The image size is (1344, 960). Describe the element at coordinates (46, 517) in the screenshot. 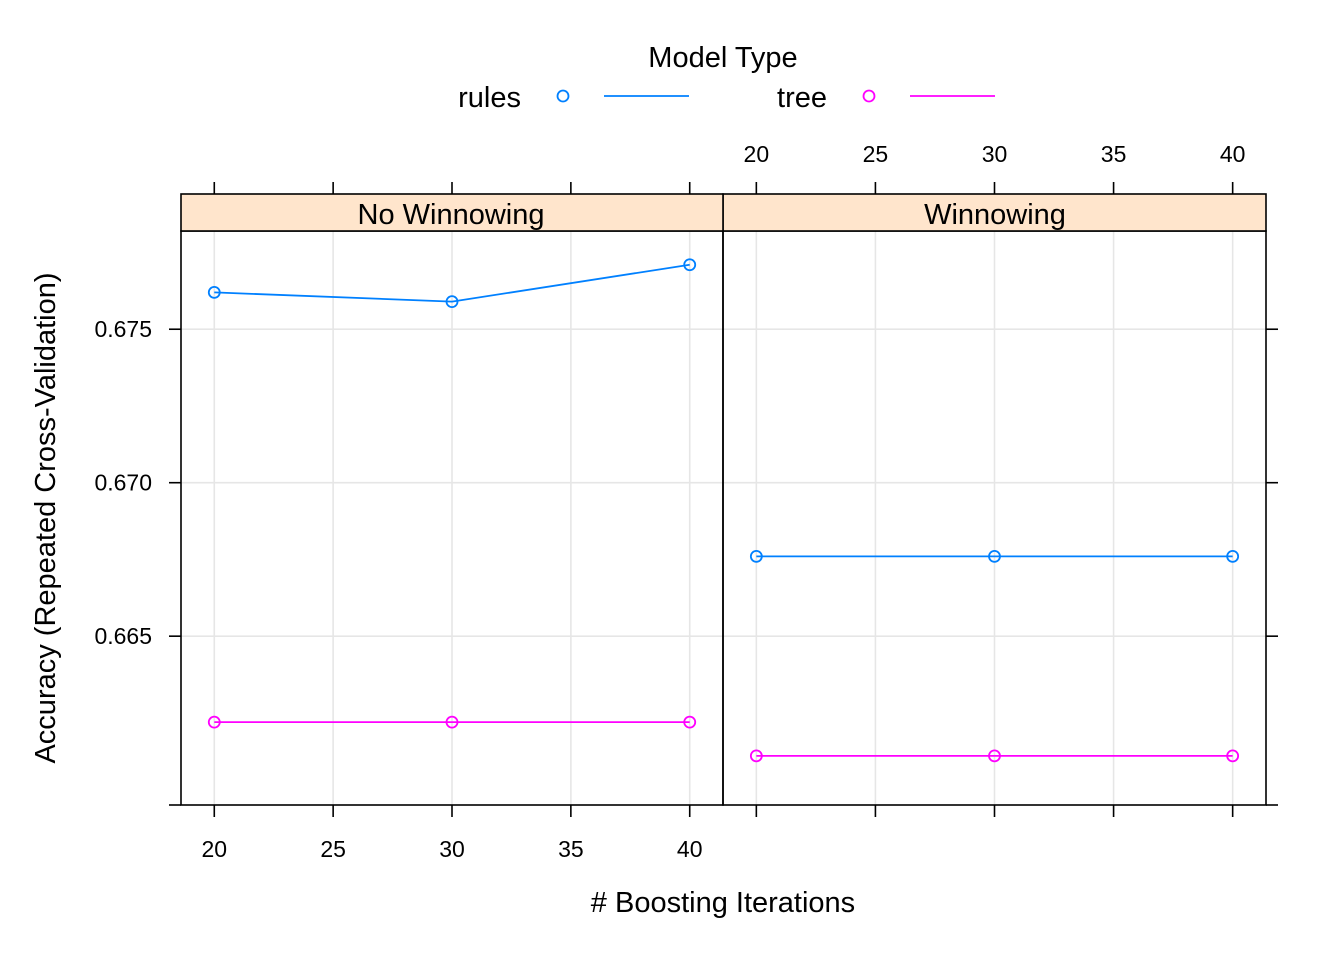

I see `y-axis-title: Accuracy (Repeated Cross-Validation)` at that location.